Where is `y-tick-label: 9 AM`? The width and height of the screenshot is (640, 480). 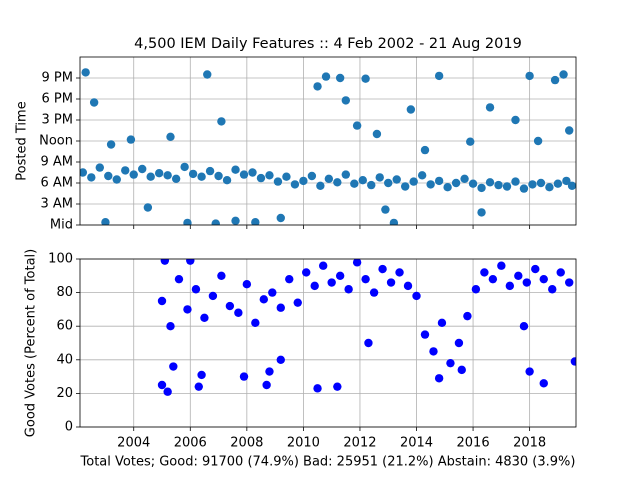 y-tick-label: 9 AM is located at coordinates (56, 162).